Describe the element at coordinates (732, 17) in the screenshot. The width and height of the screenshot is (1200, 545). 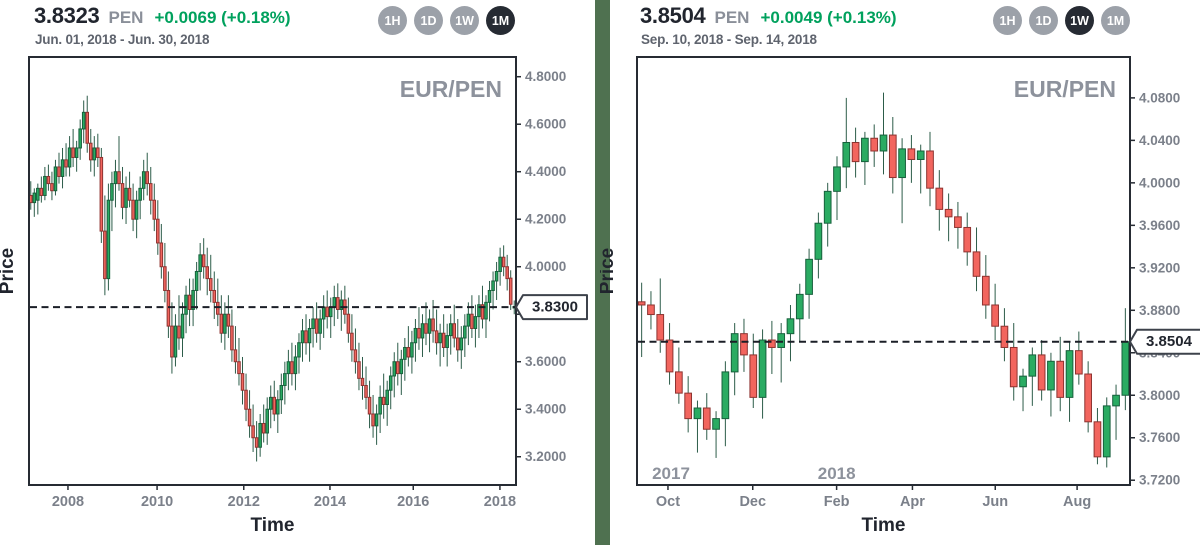
I see `currency-code: PEN` at that location.